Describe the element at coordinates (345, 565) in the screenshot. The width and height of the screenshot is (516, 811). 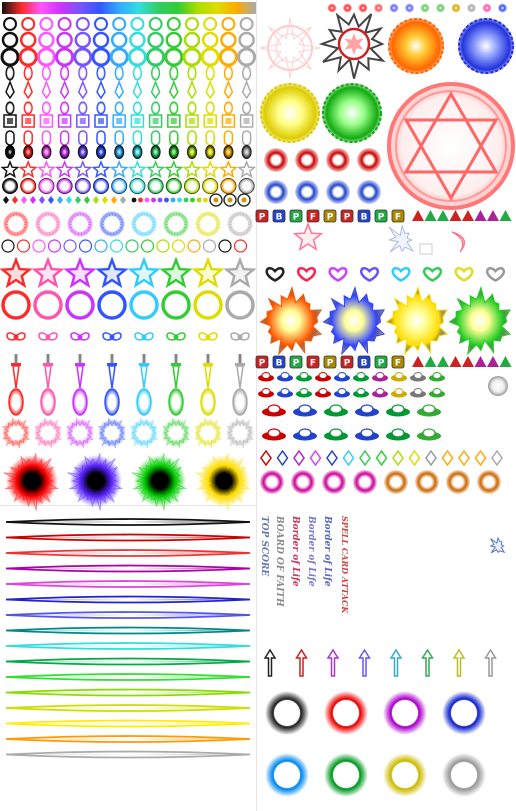
I see `banner-text-5: SPELL CARD ATTACK` at that location.